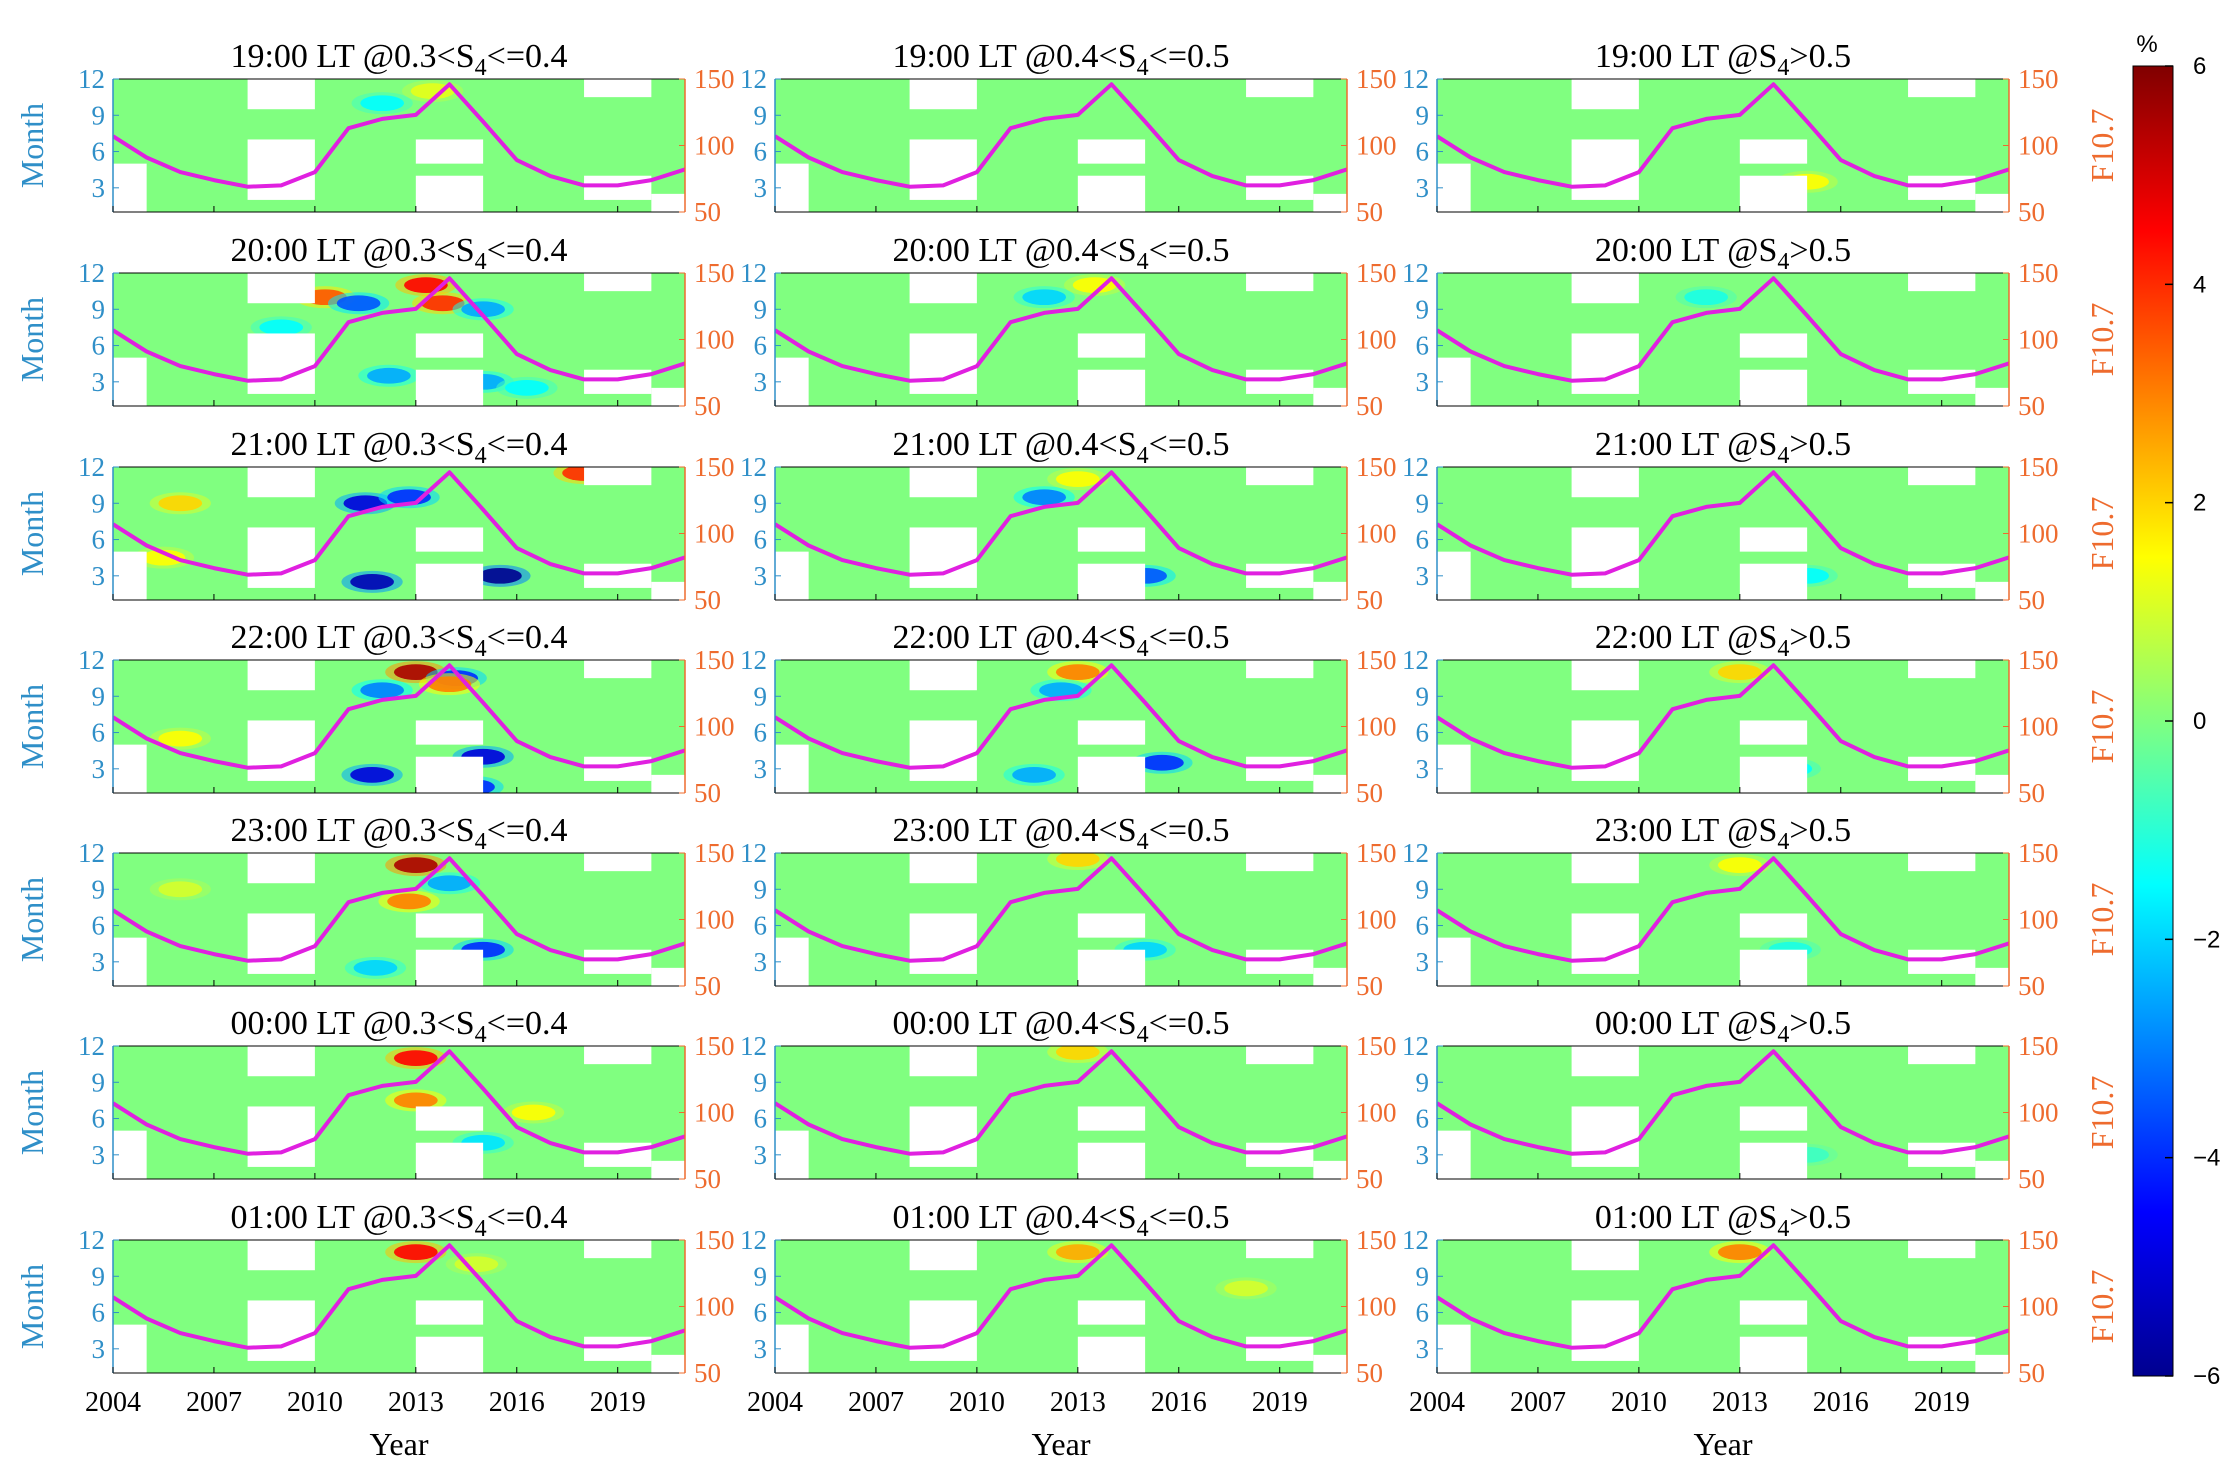 The image size is (2223, 1478). Describe the element at coordinates (1068, 326) in the screenshot. I see `panel-1-1: 20:00 LT @0.4<S4<=0.5 3 6 9 12 50 100 150` at that location.